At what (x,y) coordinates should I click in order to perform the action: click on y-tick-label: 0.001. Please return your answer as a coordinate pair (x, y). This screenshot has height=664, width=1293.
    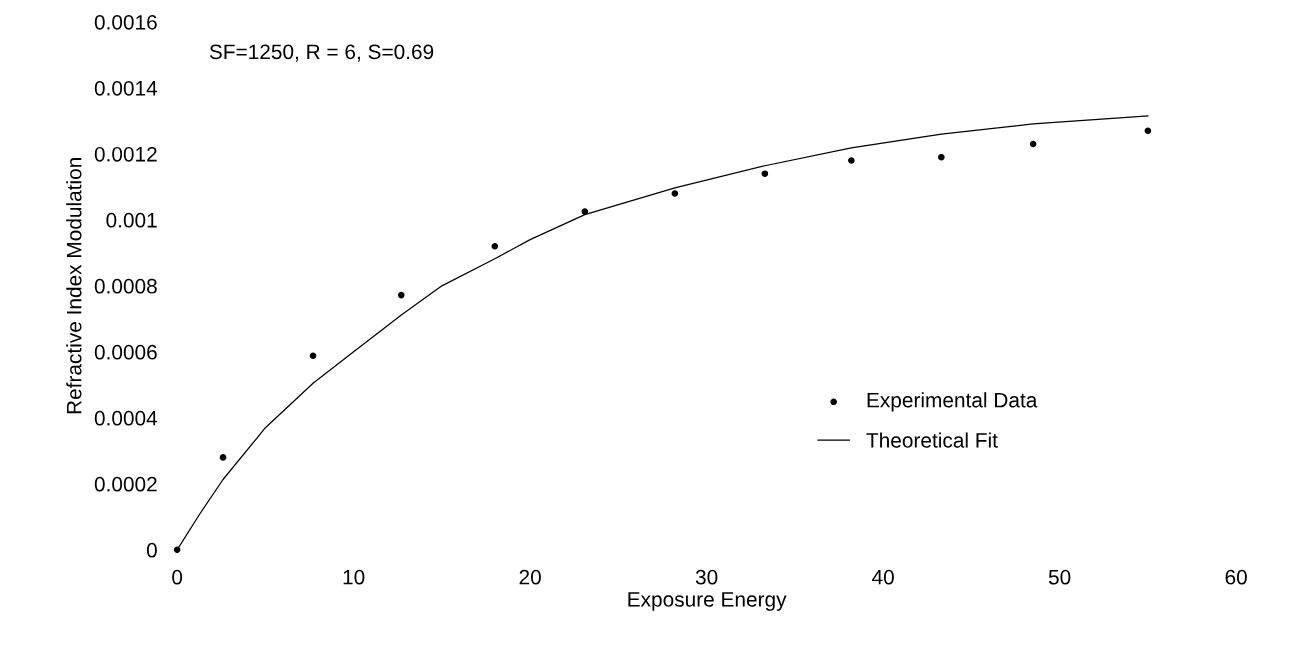
    Looking at the image, I should click on (131, 220).